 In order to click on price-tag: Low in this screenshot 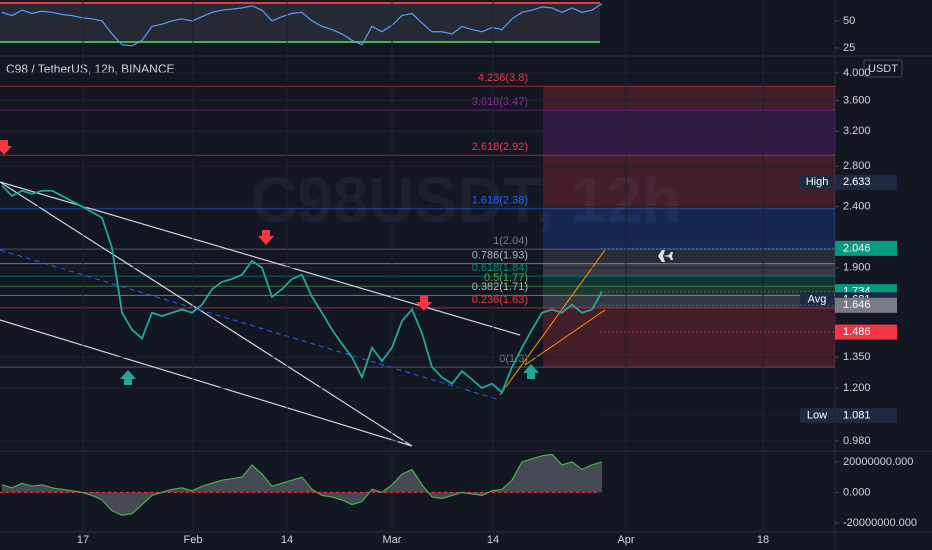, I will do `click(817, 415)`.